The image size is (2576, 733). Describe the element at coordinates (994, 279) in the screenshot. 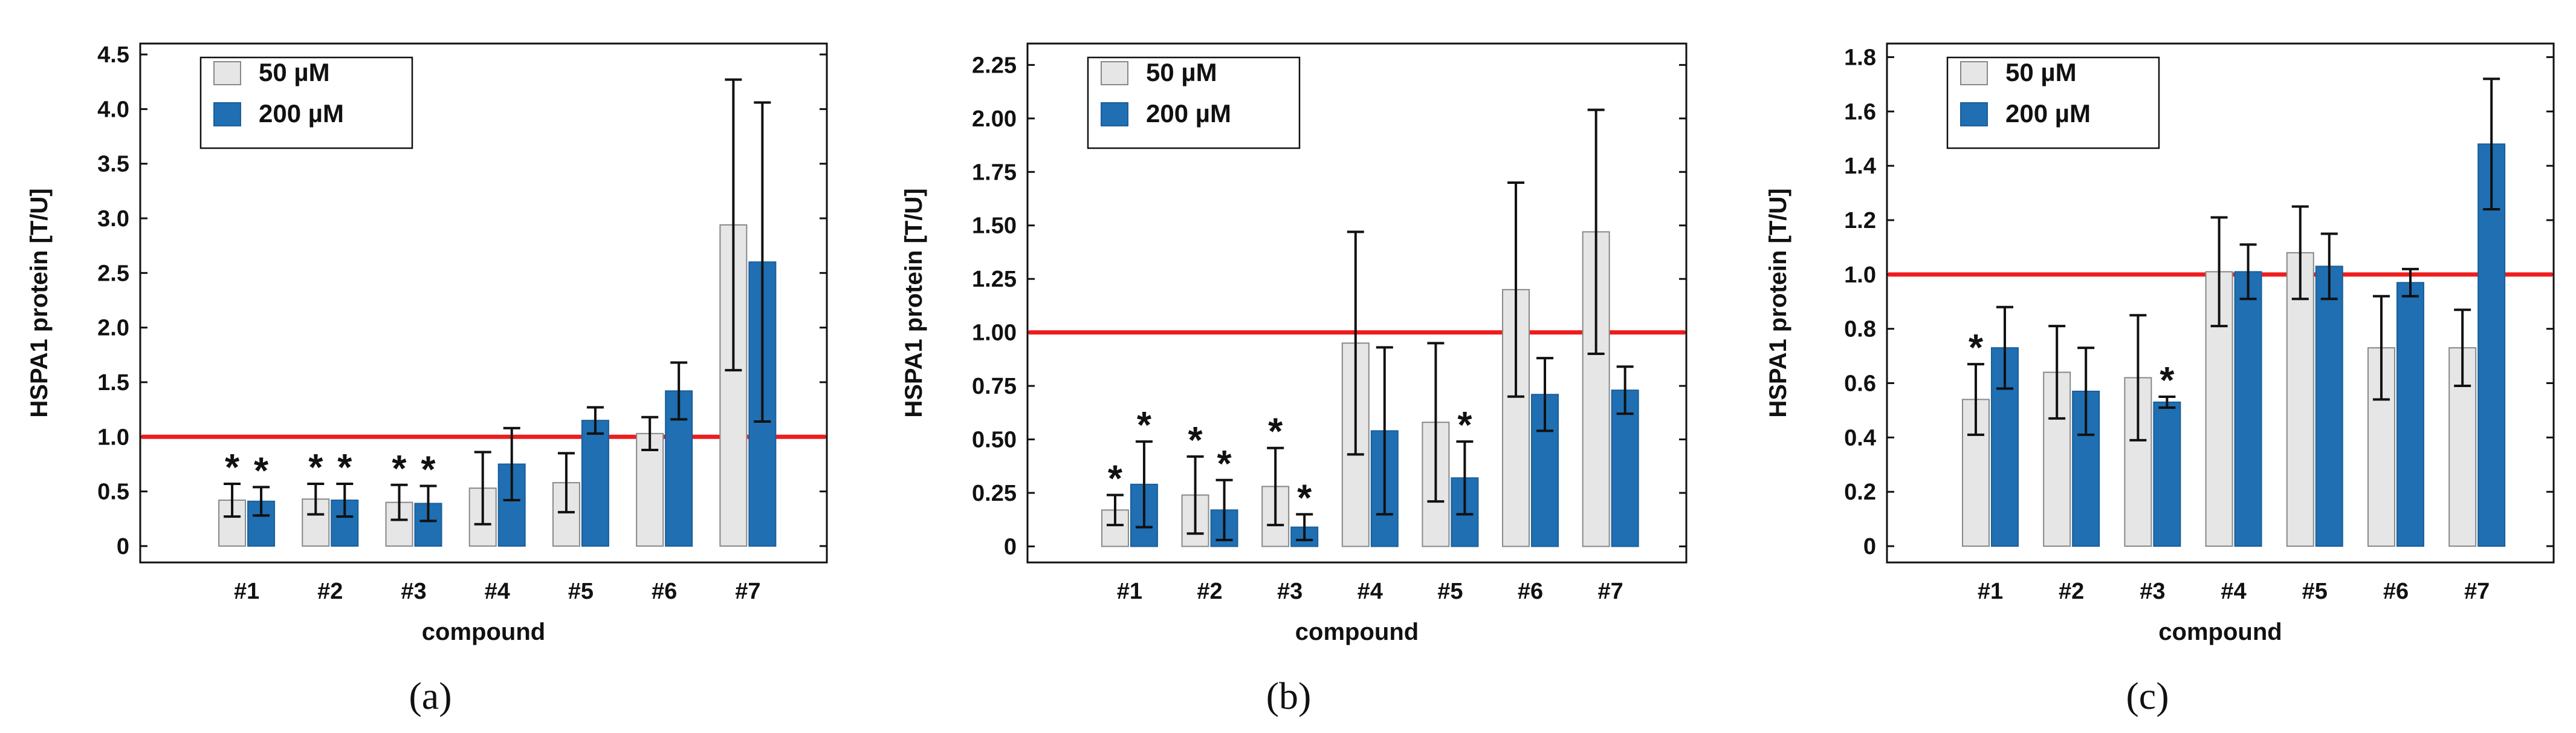

I see `y-tick-label: 1.25` at that location.